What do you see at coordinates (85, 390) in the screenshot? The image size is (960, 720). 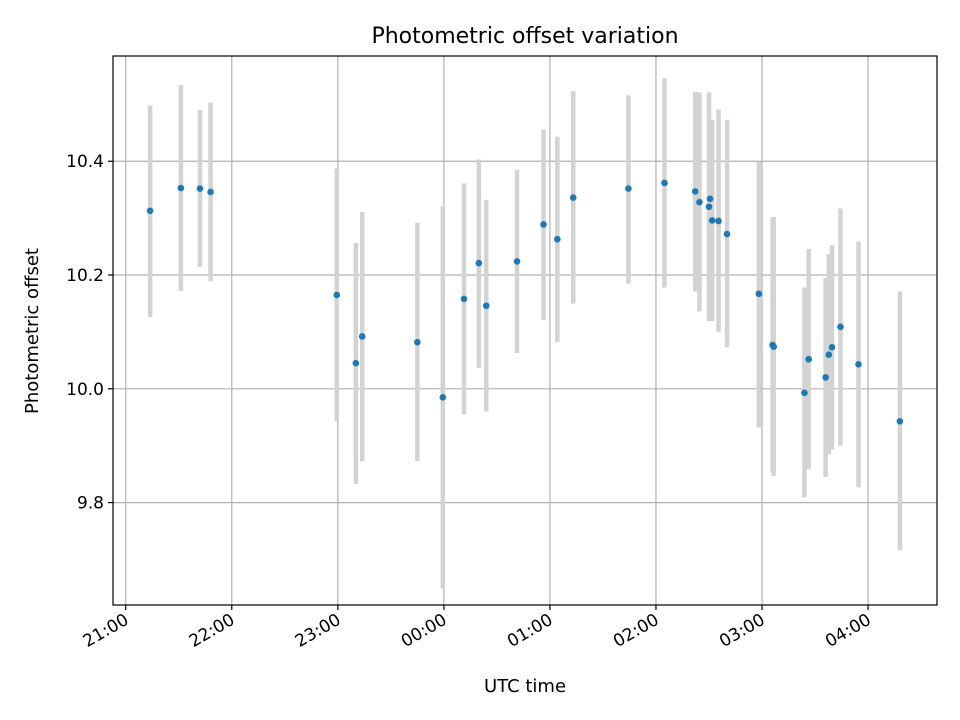 I see `y-tick-label: 10.0` at bounding box center [85, 390].